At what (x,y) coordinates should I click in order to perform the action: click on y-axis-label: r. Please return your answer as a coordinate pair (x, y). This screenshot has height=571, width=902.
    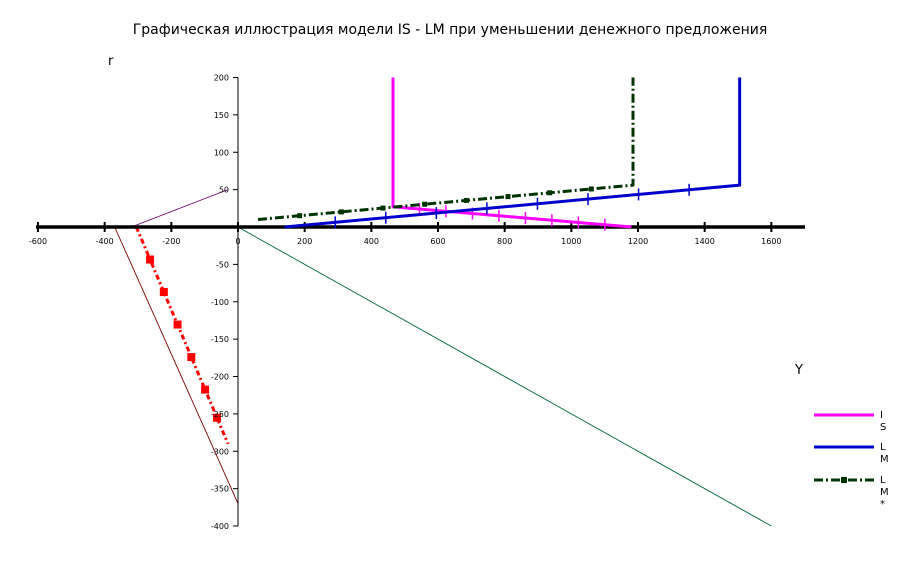
    Looking at the image, I should click on (111, 61).